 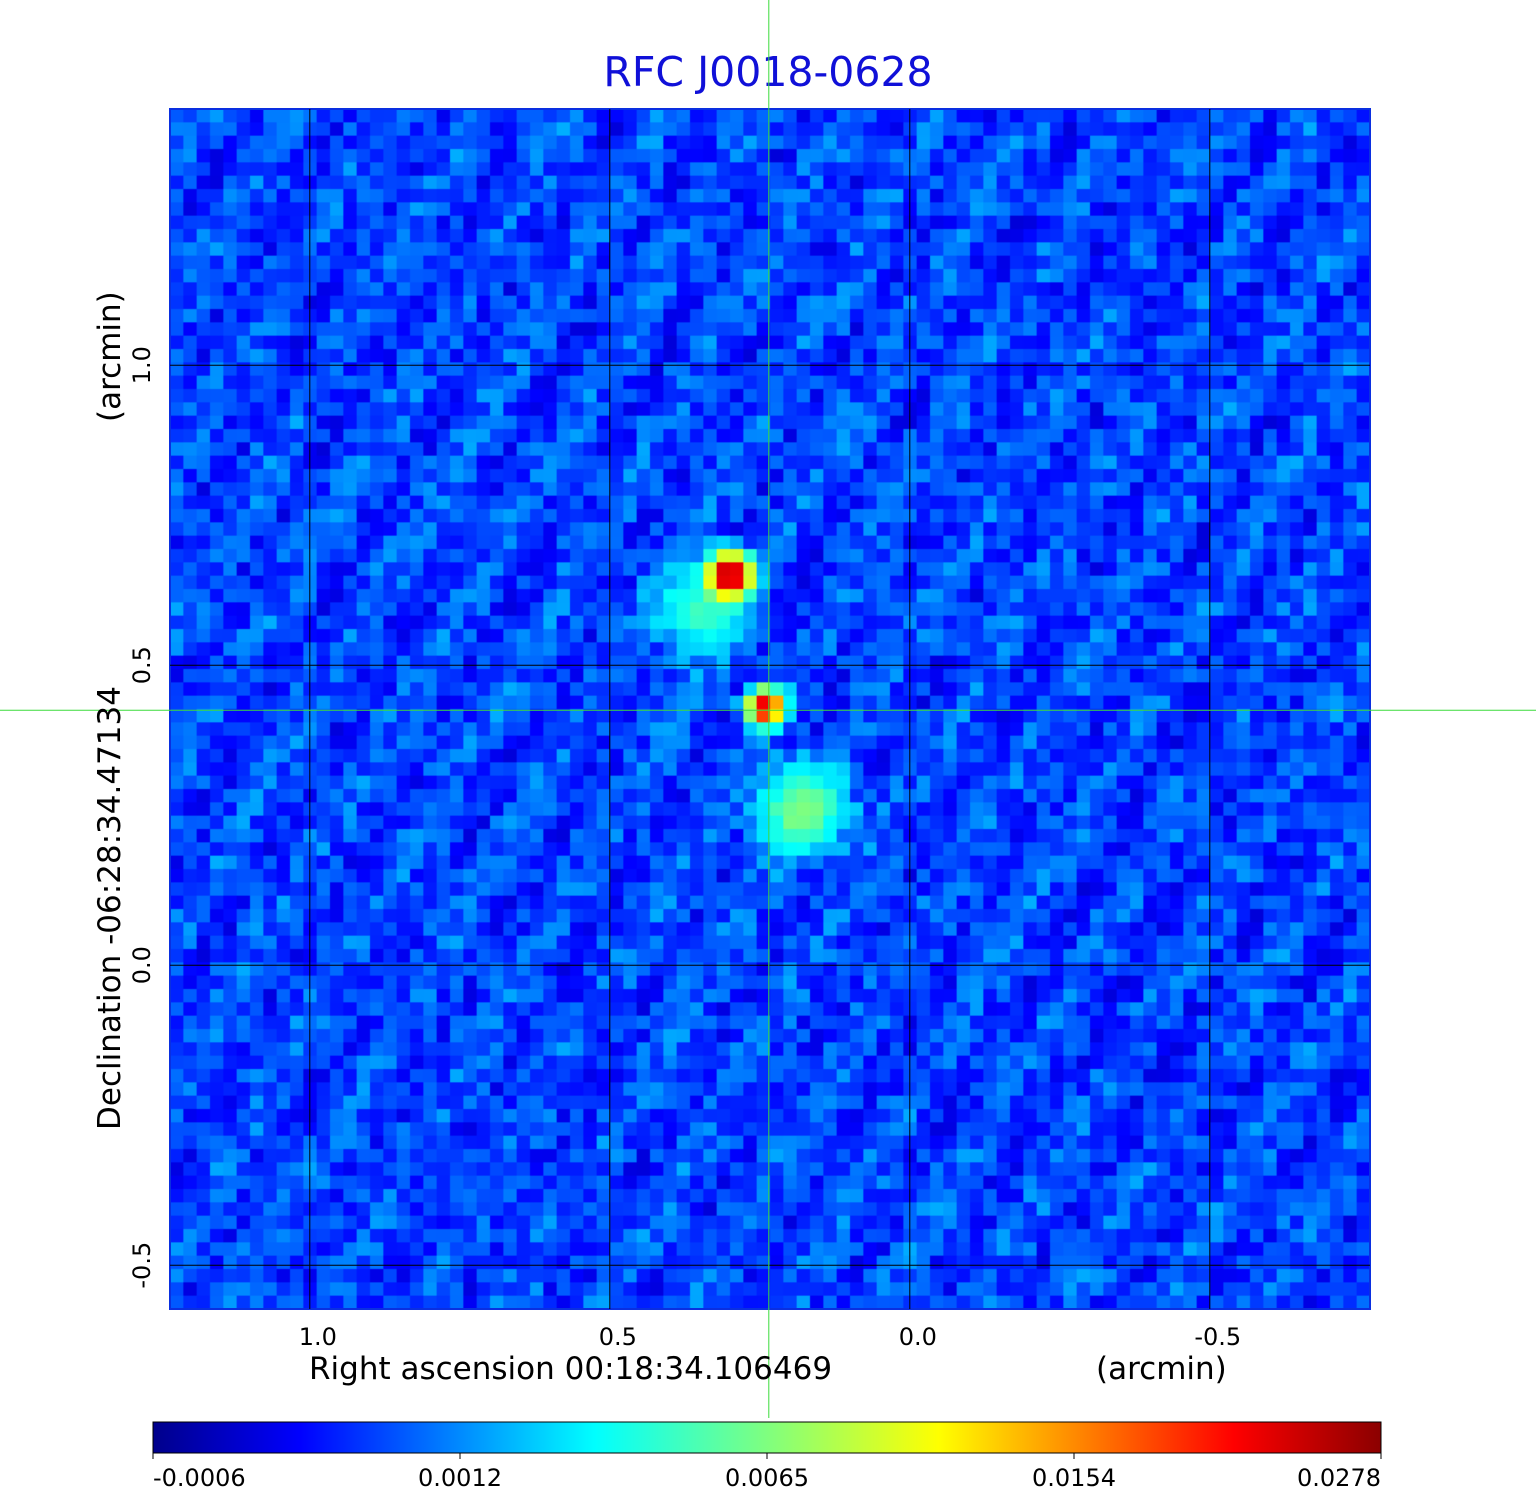 I want to click on y-tick-label: 0.0, so click(x=142, y=965).